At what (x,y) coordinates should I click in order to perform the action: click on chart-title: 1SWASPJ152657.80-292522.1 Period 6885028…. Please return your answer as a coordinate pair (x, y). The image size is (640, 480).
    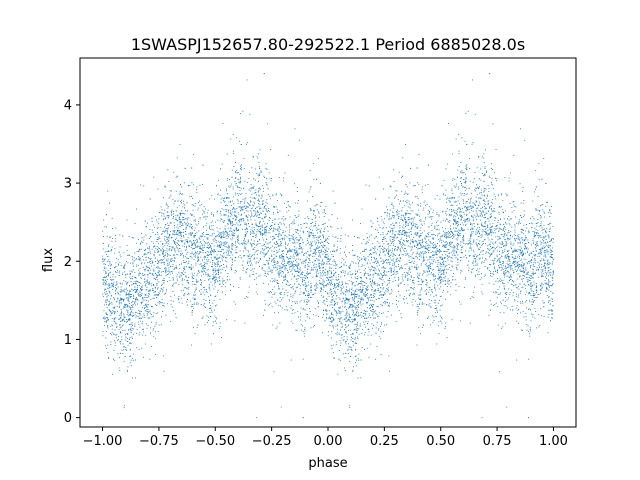
    Looking at the image, I should click on (328, 44).